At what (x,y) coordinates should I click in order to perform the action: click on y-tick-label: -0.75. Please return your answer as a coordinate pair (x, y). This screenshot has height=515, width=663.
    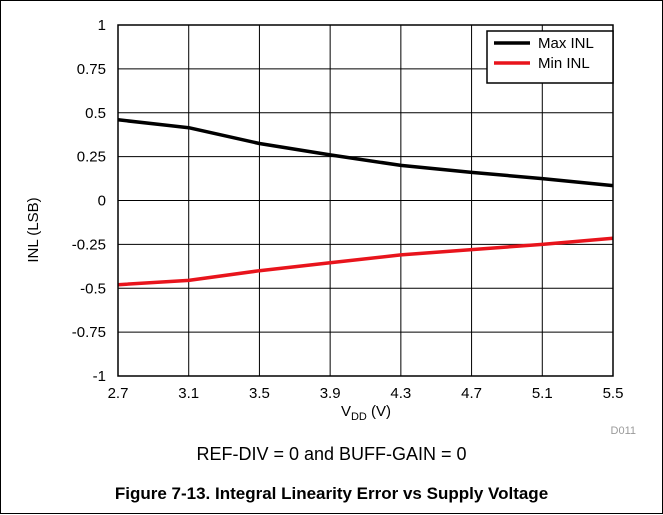
    Looking at the image, I should click on (89, 332).